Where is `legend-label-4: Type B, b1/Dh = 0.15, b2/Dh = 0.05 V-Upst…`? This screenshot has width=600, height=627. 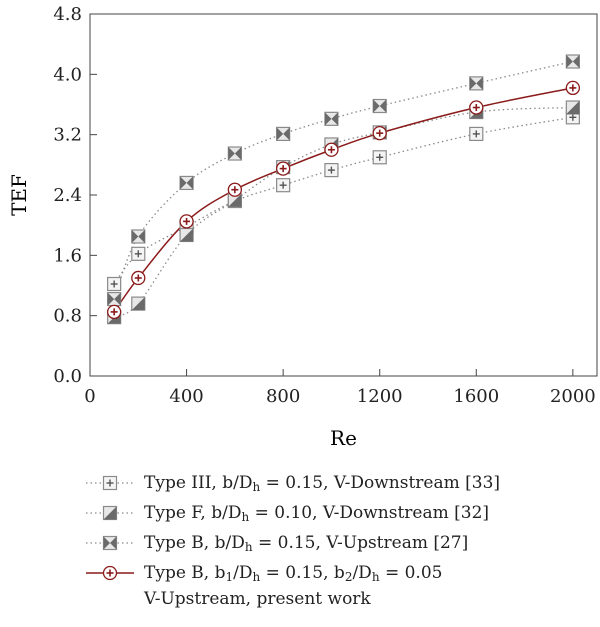
legend-label-4: Type B, b1/Dh = 0.15, b2/Dh = 0.05 V-Upst… is located at coordinates (293, 586).